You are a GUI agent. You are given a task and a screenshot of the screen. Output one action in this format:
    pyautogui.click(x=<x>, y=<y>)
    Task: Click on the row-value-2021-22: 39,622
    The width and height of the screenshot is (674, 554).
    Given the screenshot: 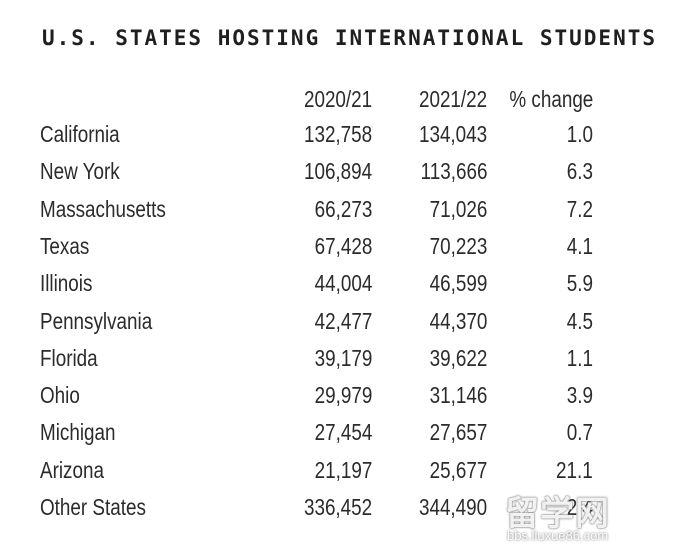 What is the action you would take?
    pyautogui.click(x=458, y=358)
    